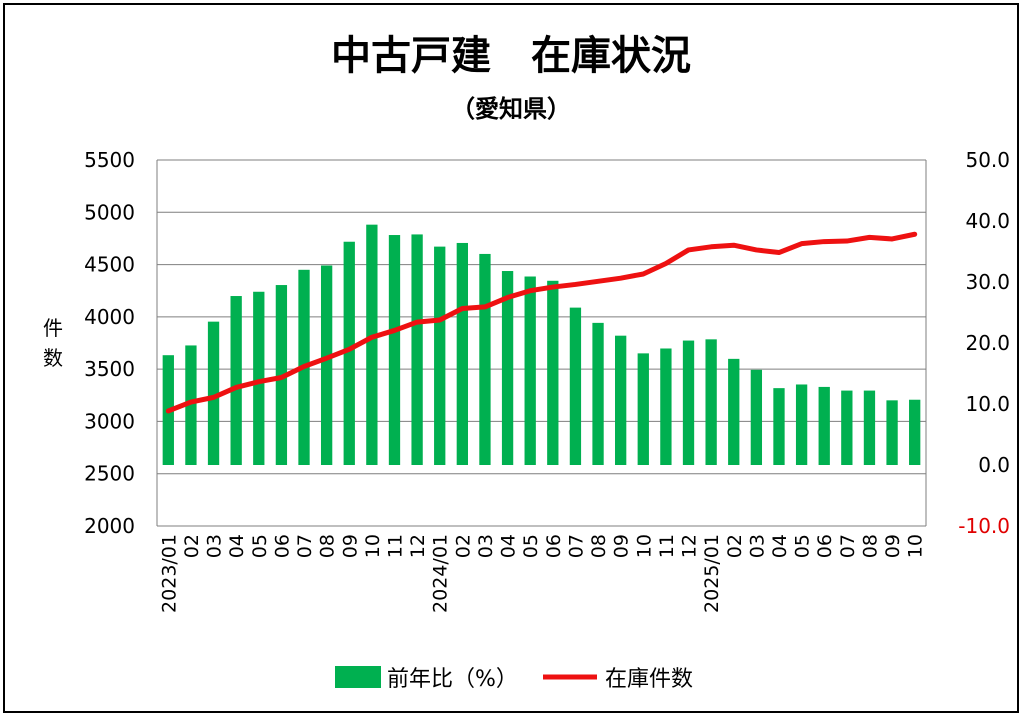 The image size is (1024, 717). I want to click on right-tick-label: 20.0, so click(987, 343).